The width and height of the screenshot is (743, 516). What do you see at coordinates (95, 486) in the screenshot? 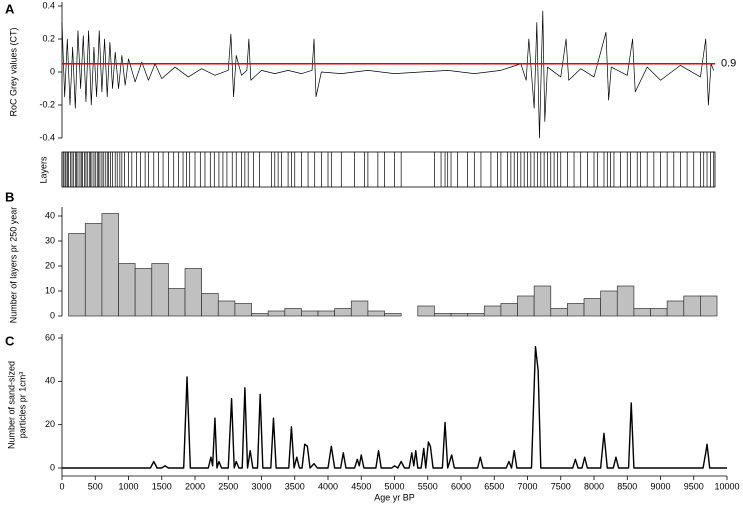
I see `x-tick-label: 500` at bounding box center [95, 486].